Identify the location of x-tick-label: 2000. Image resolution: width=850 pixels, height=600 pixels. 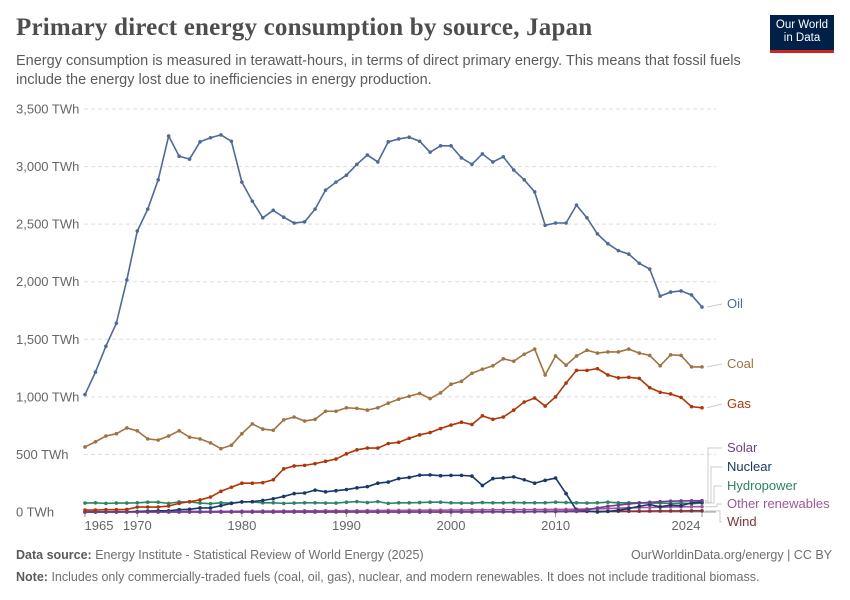
(451, 525).